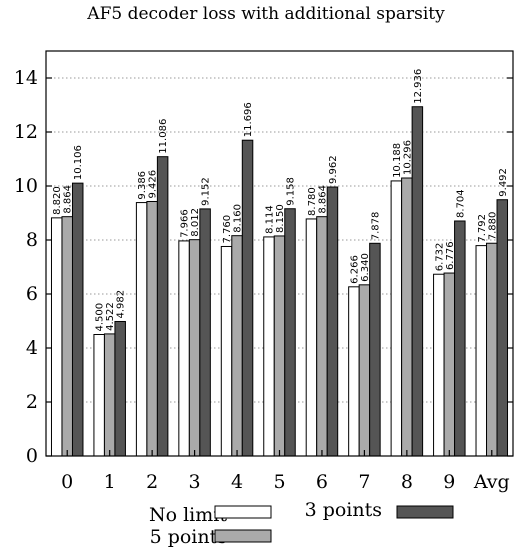 This screenshot has width=528, height=550. I want to click on data-label: 9.386, so click(142, 185).